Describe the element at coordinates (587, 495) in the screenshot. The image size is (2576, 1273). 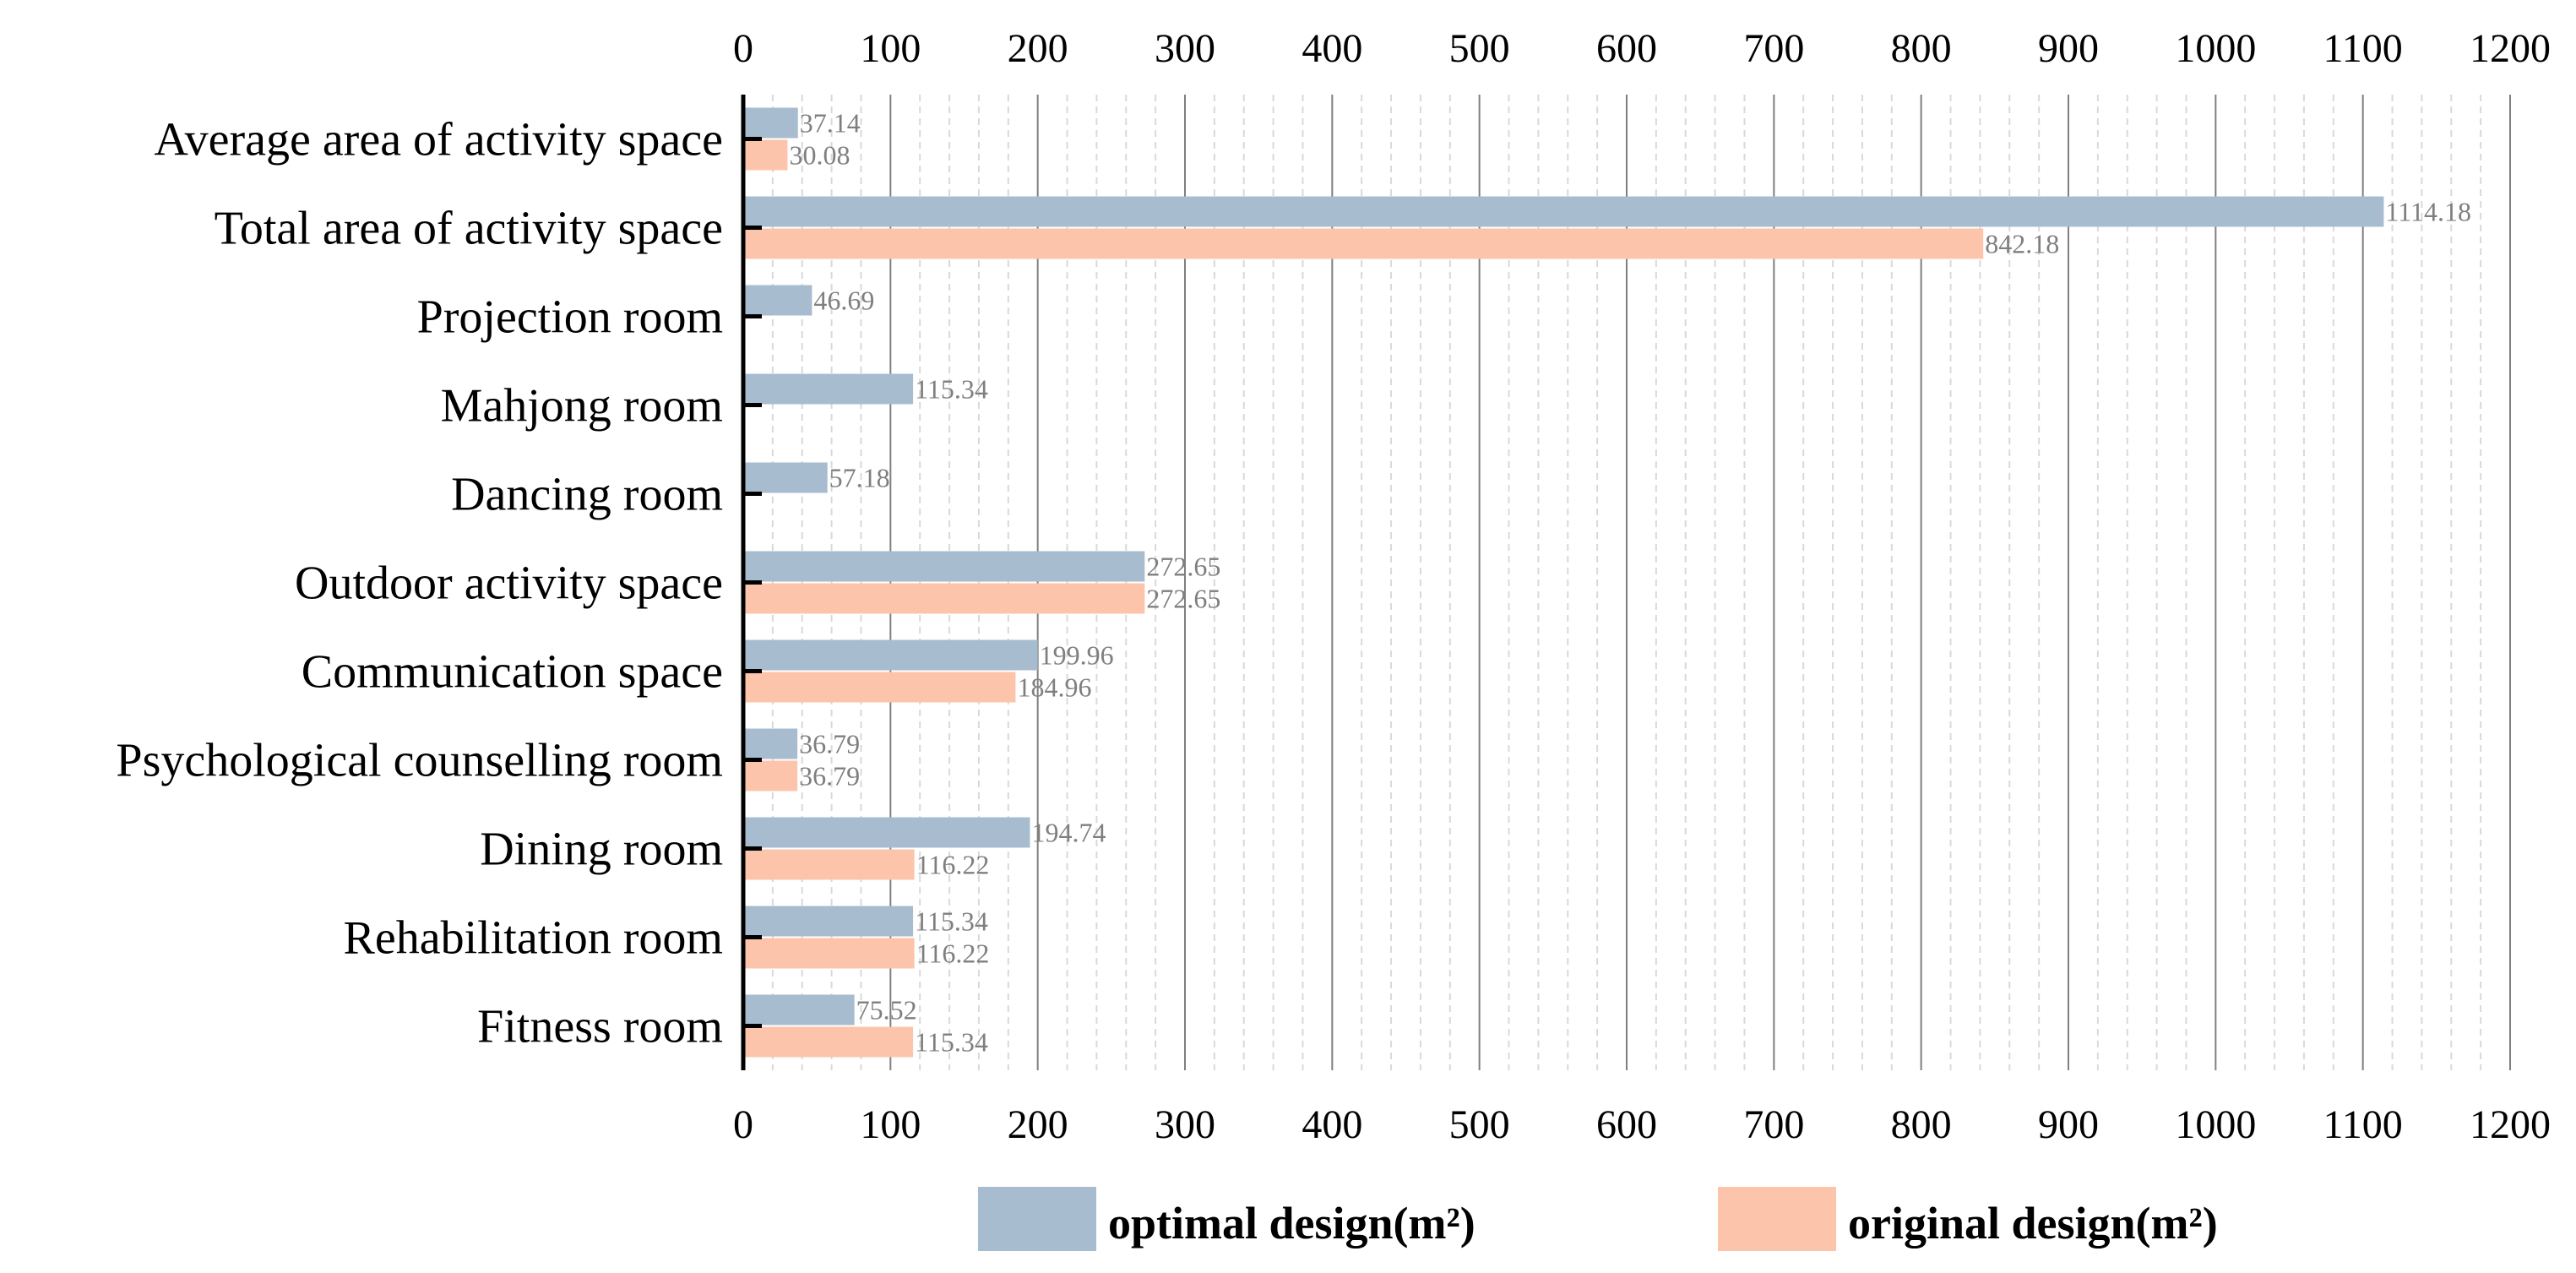
I see `category-label: Dancing room` at that location.